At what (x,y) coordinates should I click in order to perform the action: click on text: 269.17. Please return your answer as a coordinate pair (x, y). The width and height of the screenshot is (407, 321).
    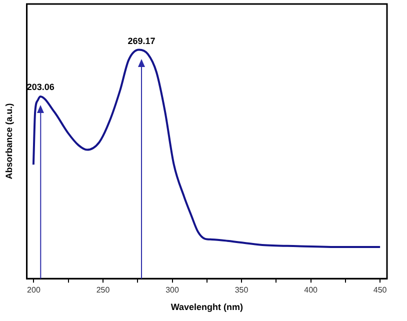
    Looking at the image, I should click on (142, 41).